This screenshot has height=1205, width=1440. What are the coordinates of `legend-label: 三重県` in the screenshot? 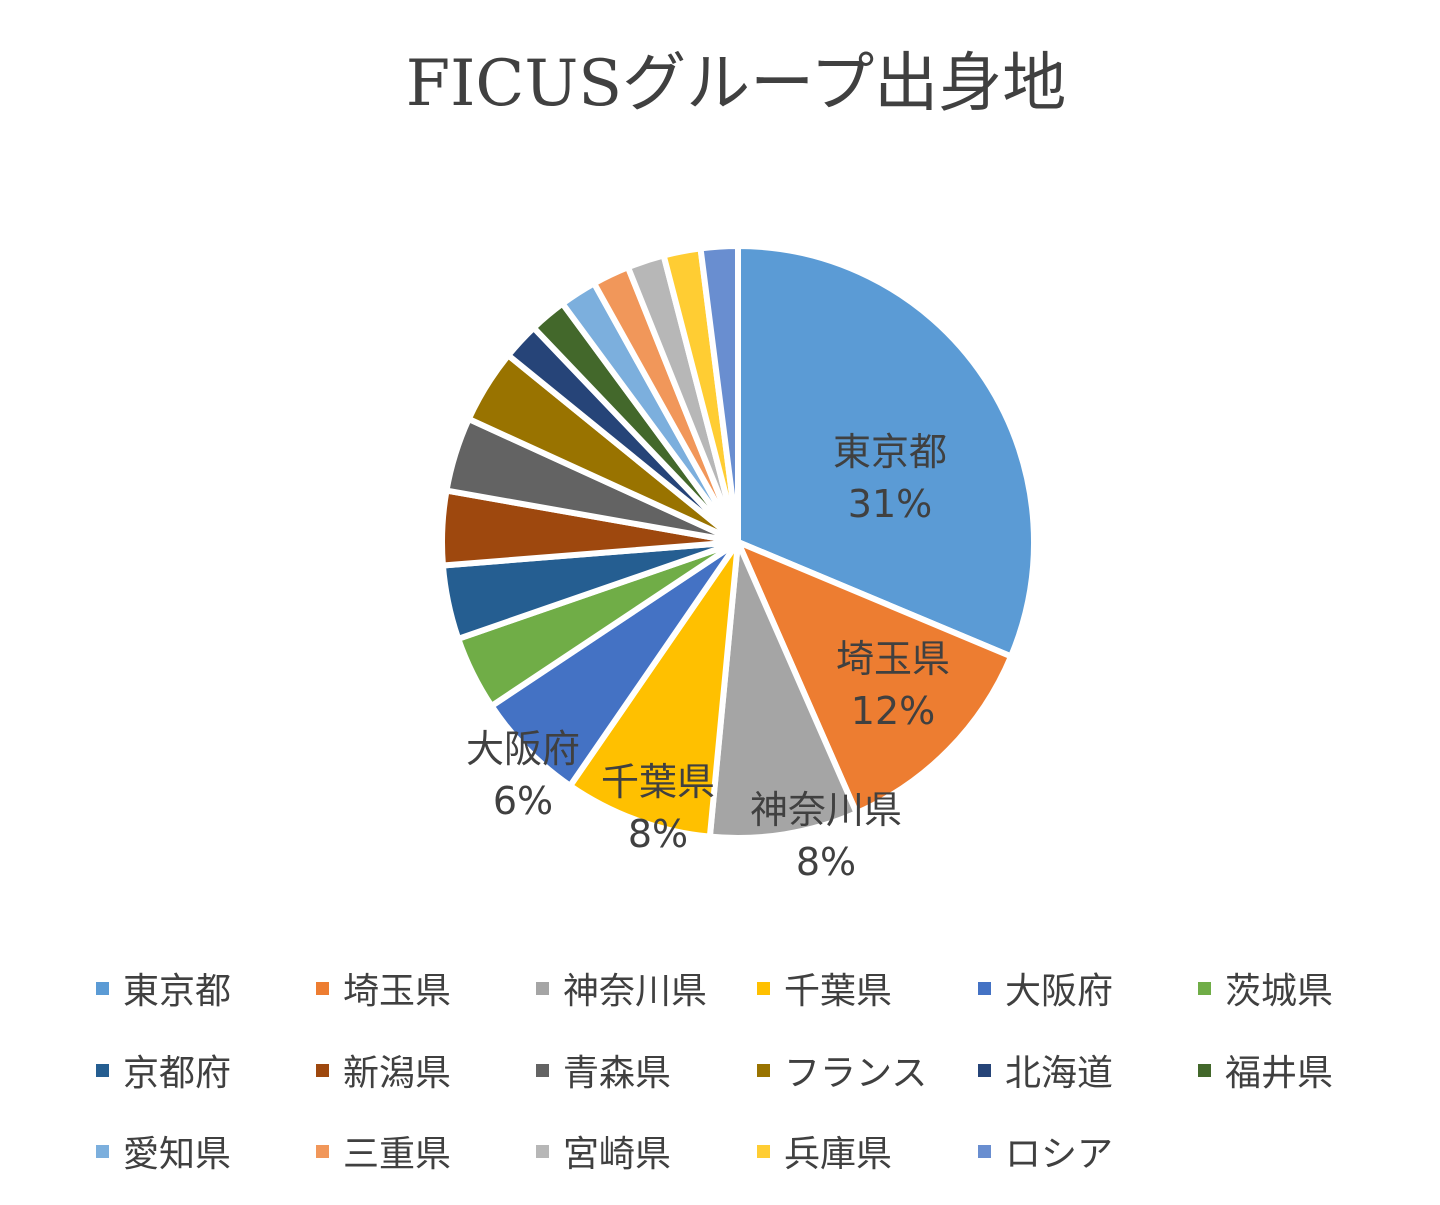 It's located at (397, 1154).